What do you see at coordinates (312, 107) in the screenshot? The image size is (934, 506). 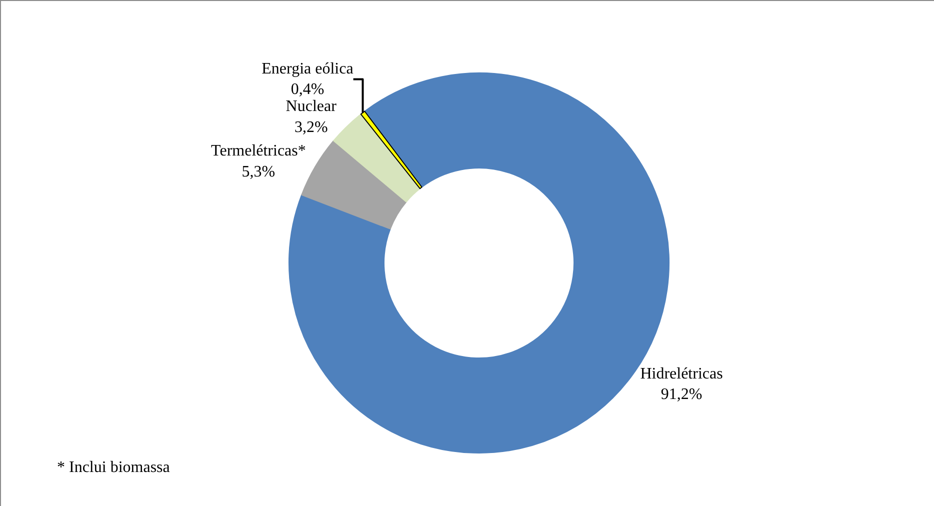 I see `slice-label: Nuclear` at bounding box center [312, 107].